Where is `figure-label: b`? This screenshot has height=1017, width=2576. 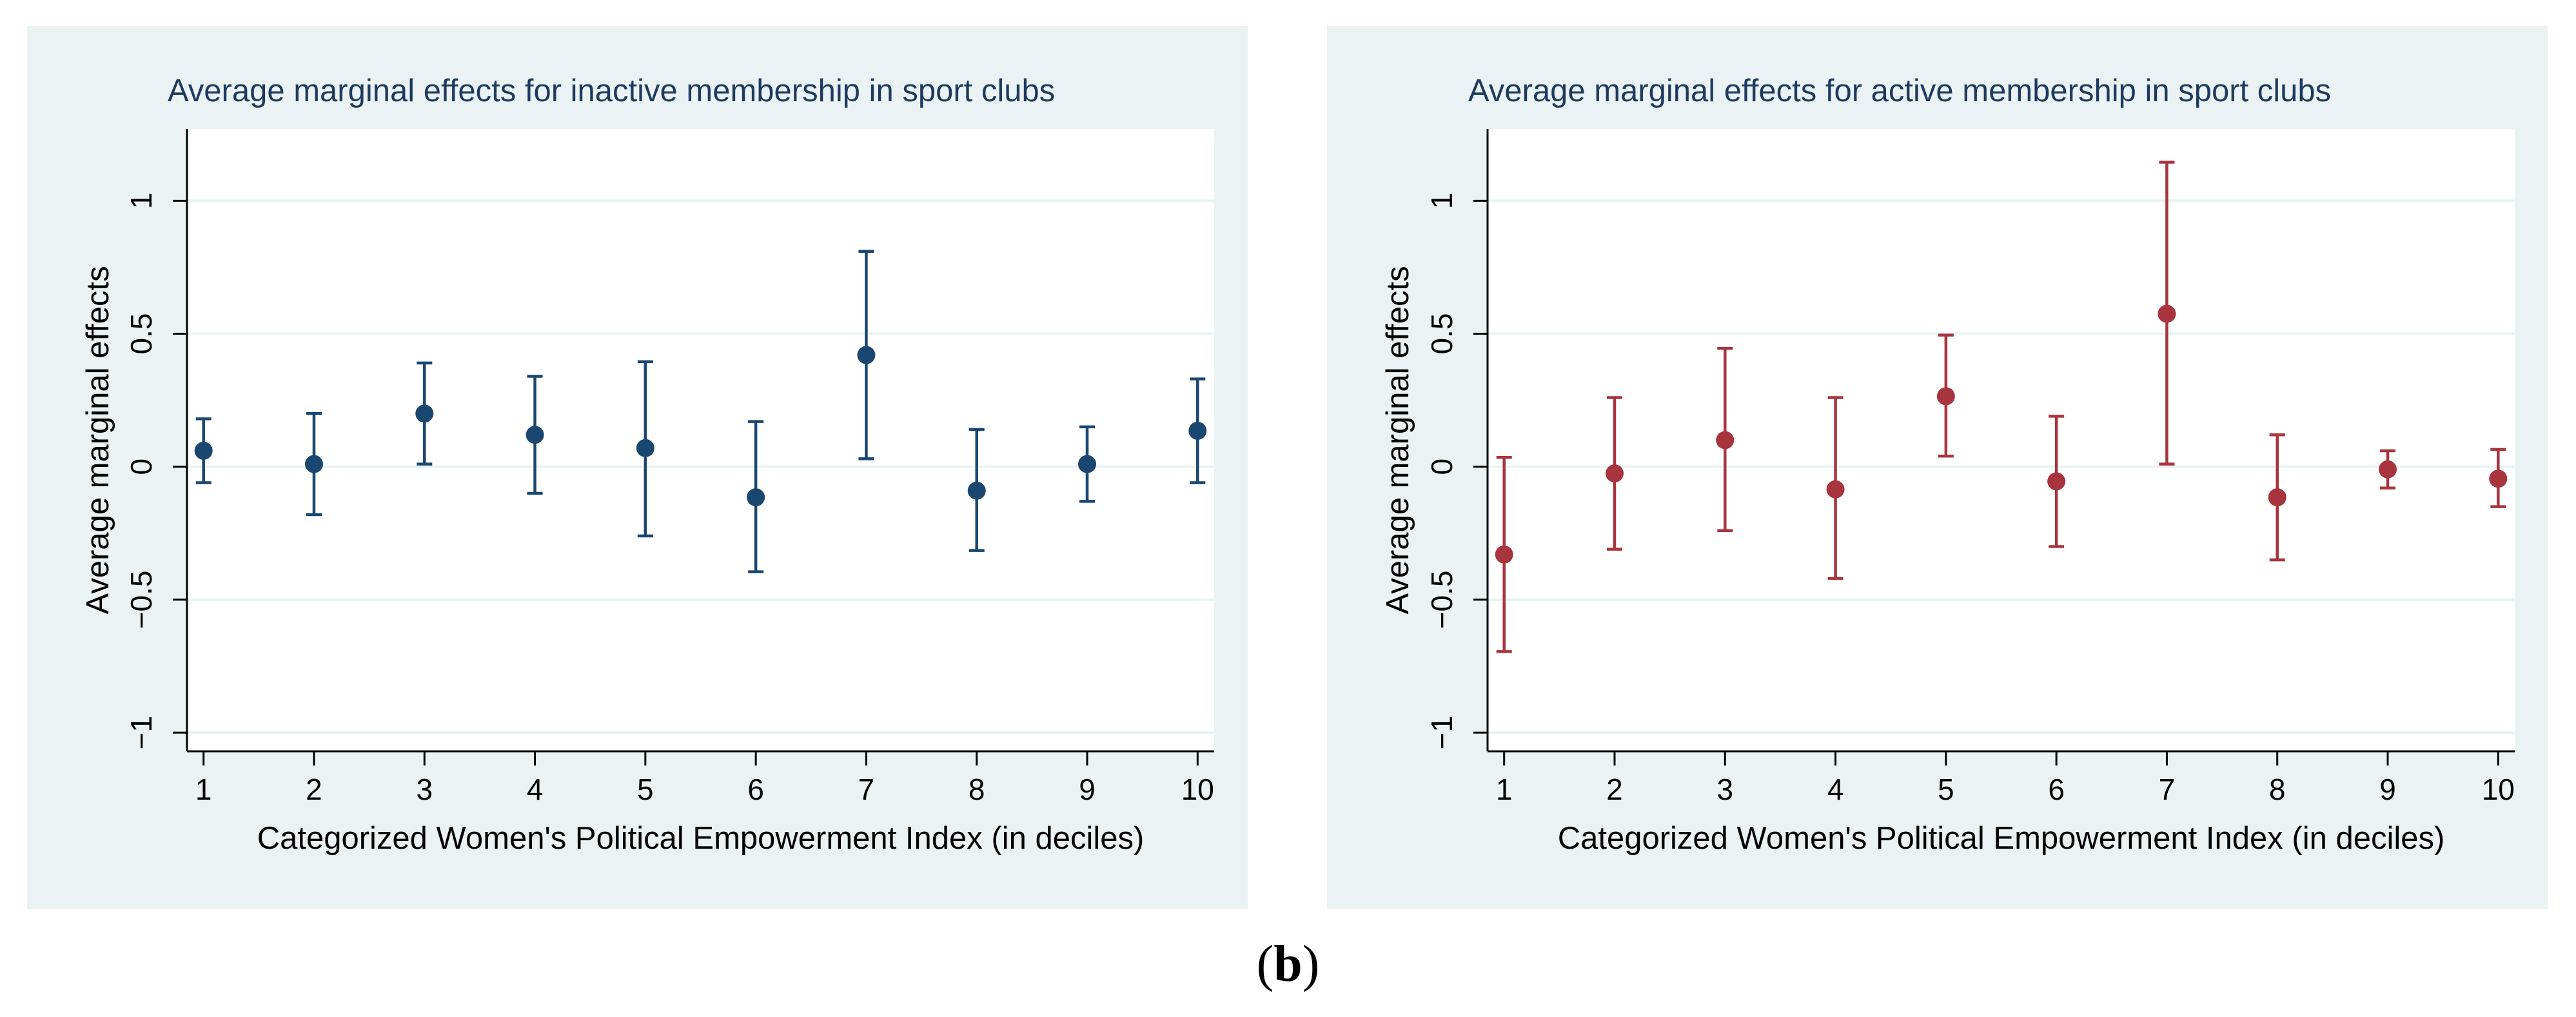 figure-label: b is located at coordinates (1288, 964).